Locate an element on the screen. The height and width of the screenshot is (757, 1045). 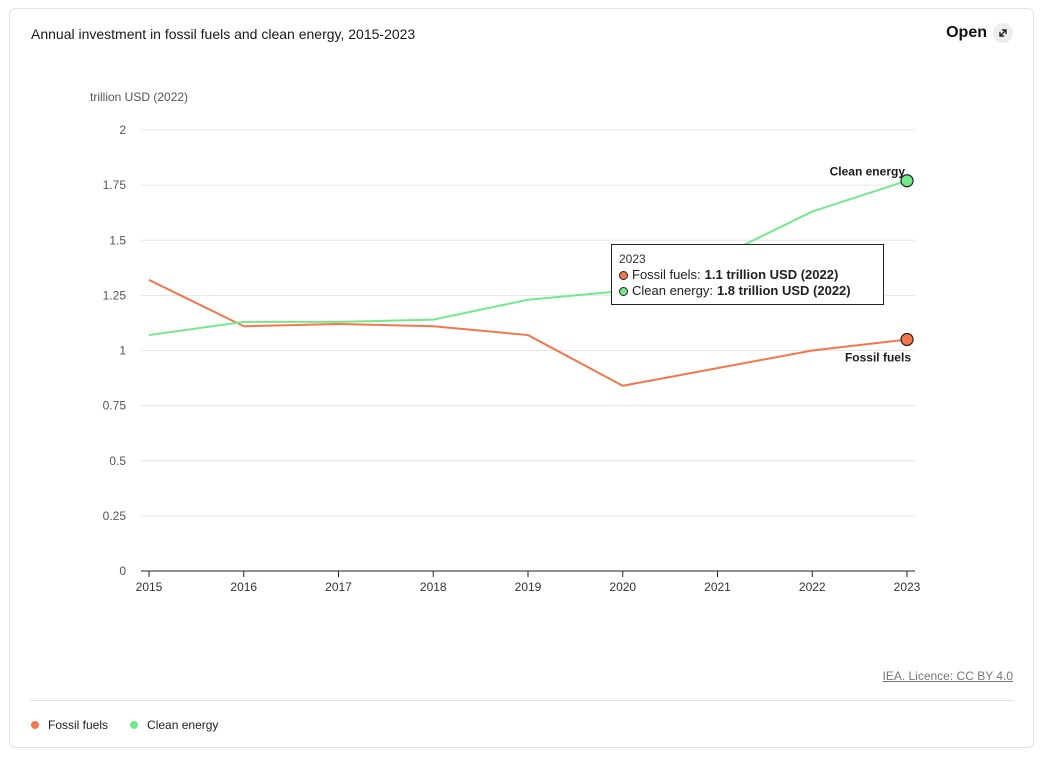
legend: Fossil fuels Clean energy is located at coordinates (124, 725).